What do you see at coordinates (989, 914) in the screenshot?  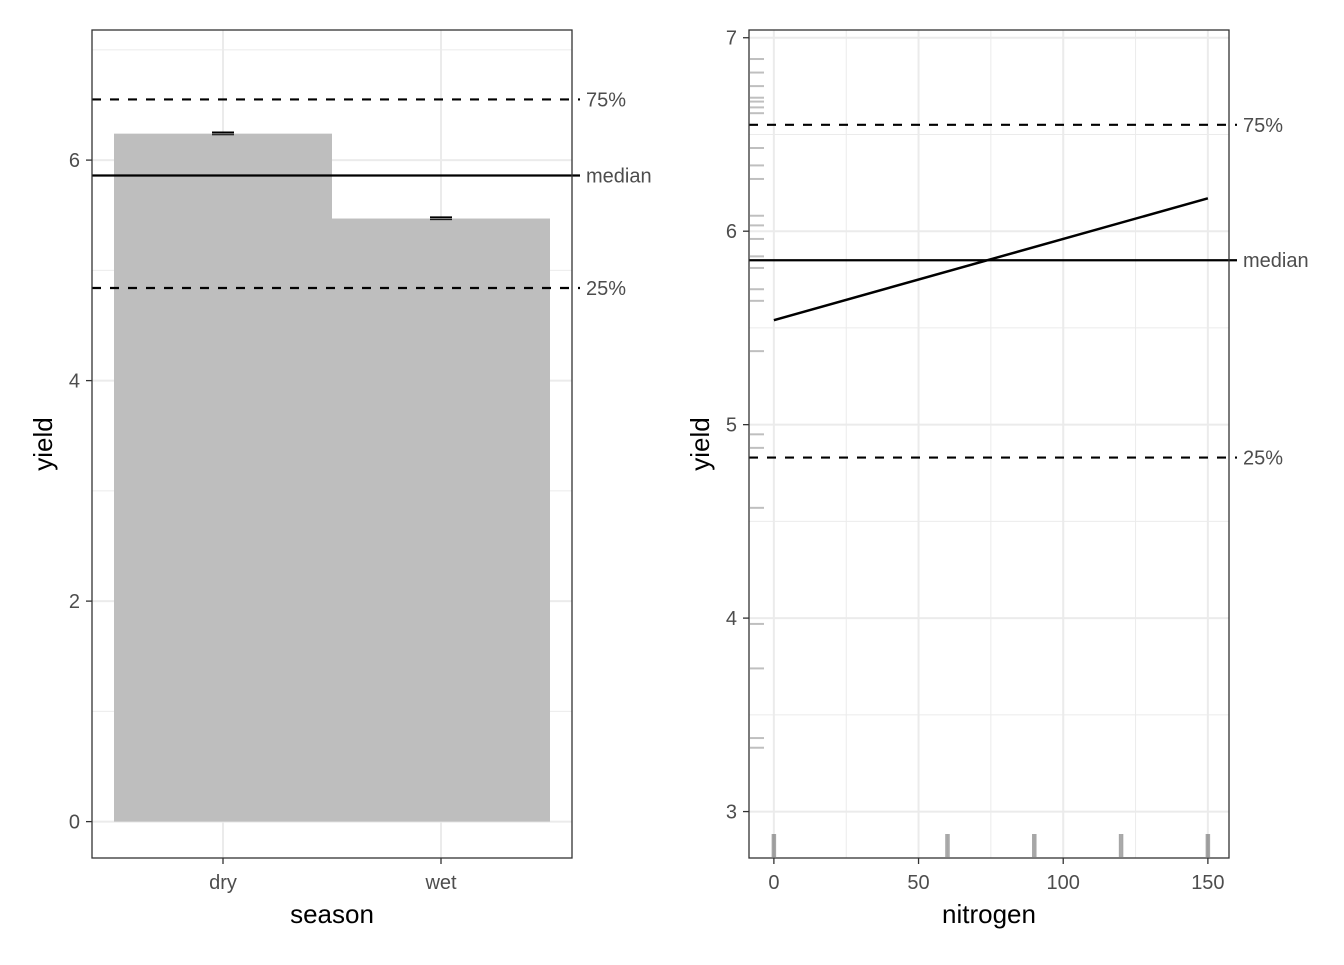 I see `x-axis-title: nitrogen` at bounding box center [989, 914].